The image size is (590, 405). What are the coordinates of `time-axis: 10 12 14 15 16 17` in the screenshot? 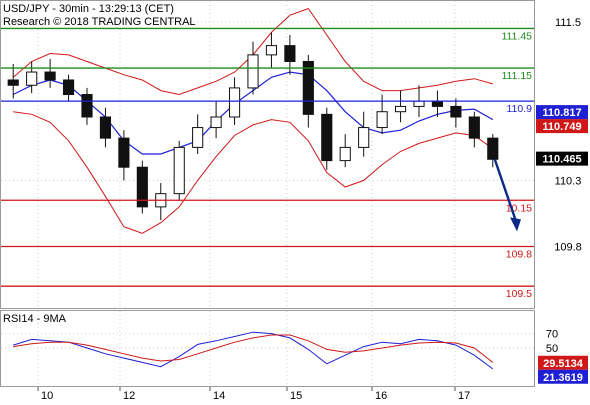 It's located at (253, 394).